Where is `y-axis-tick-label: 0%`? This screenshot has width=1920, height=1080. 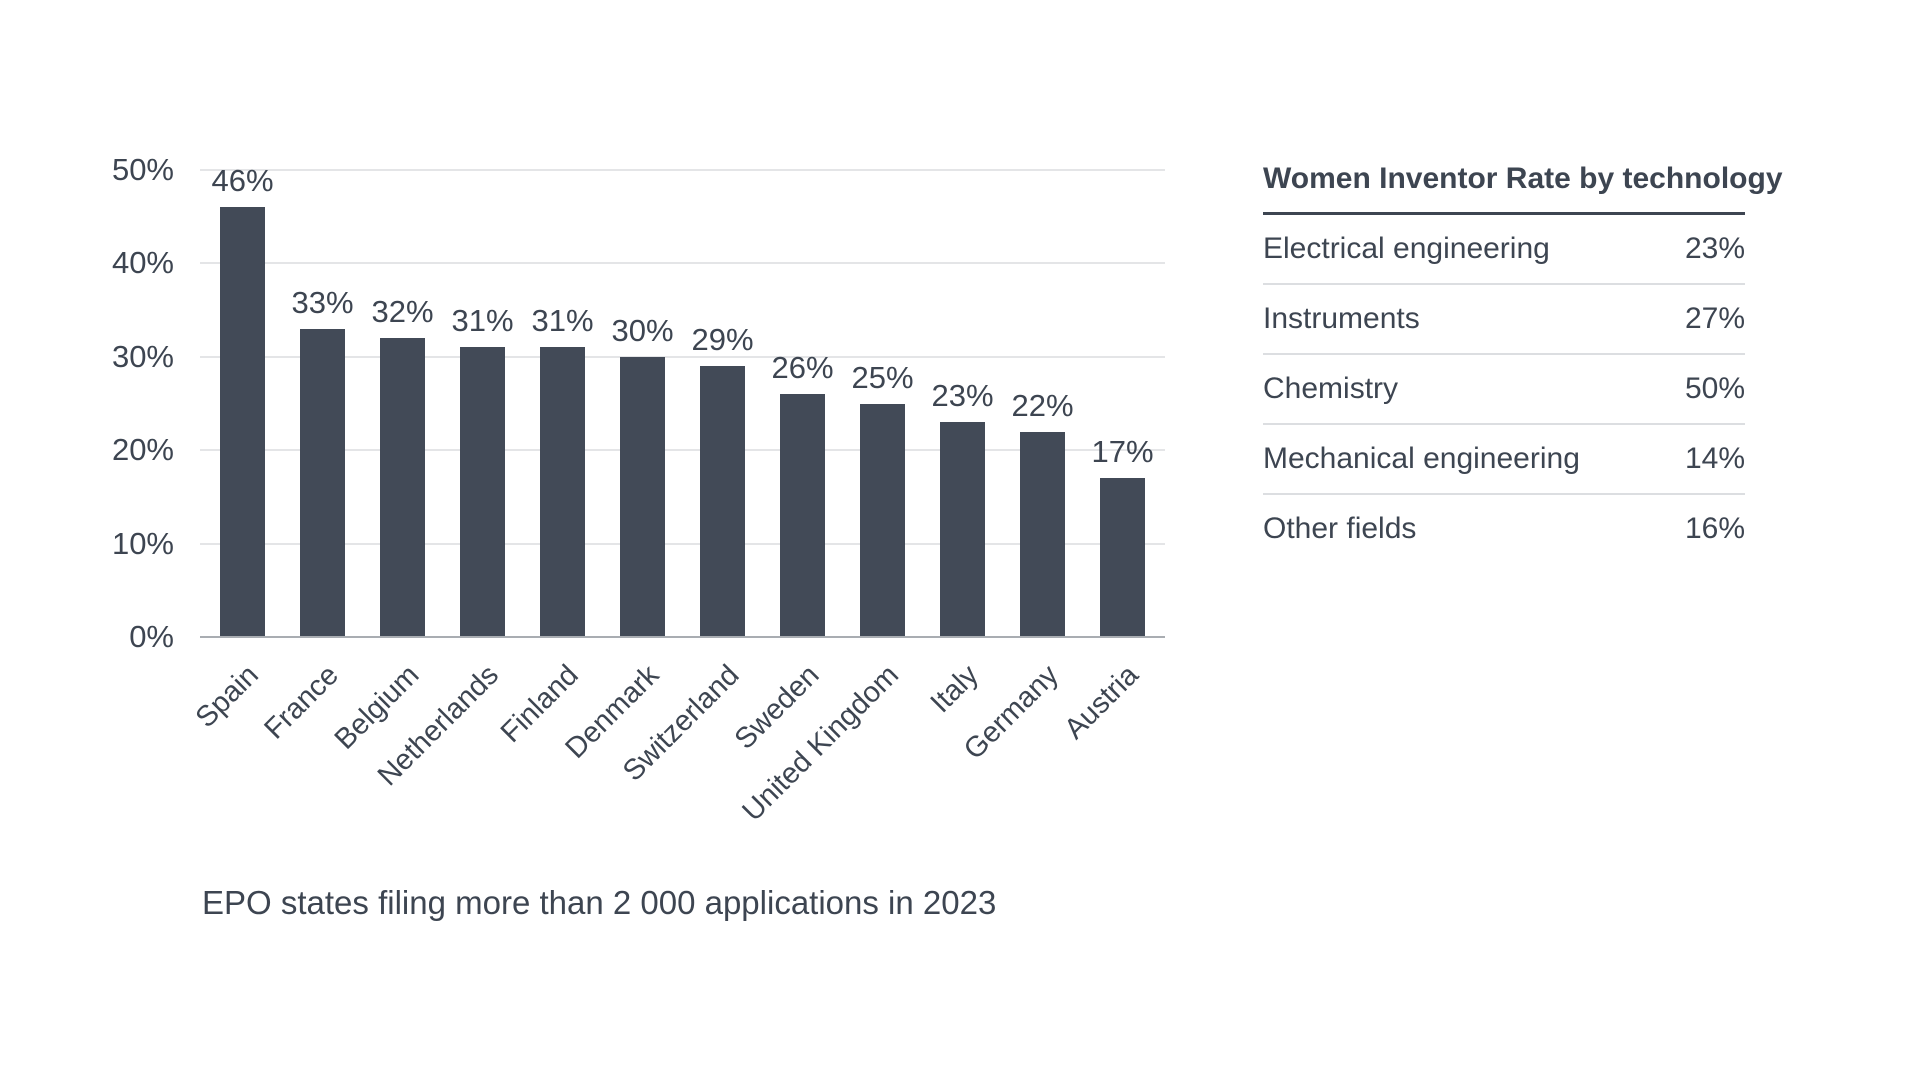 y-axis-tick-label: 0% is located at coordinates (151, 636).